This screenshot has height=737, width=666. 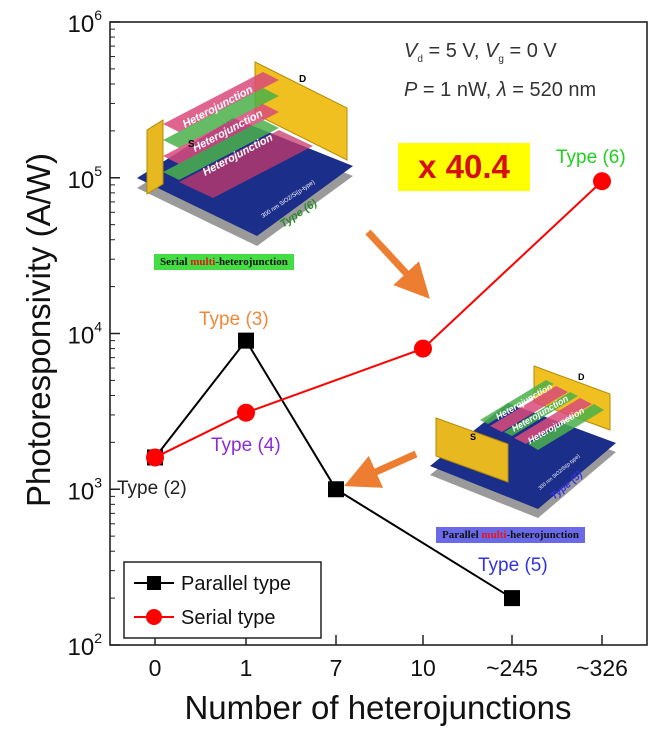 I want to click on y-axis-label: Photoresponsivity (A/W), so click(x=38, y=330).